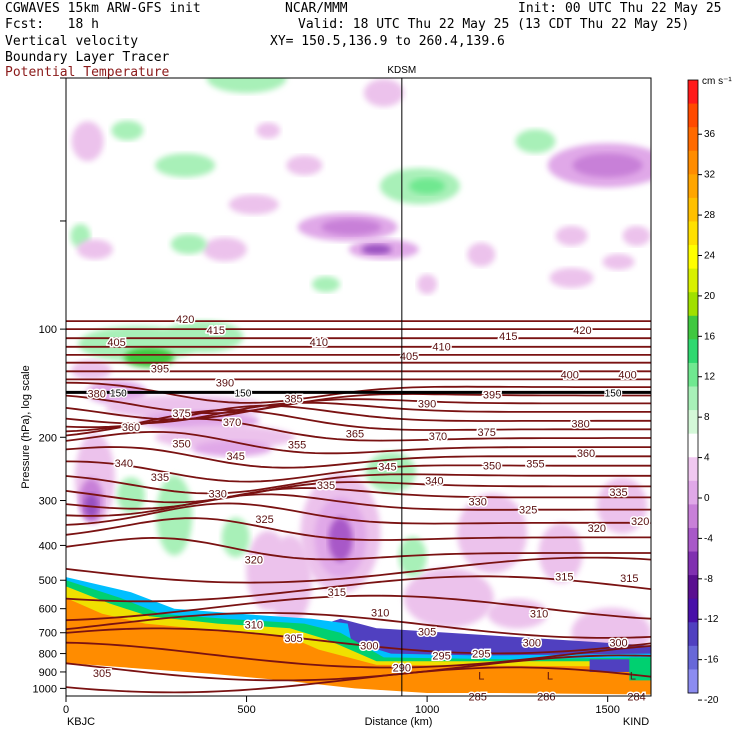 This screenshot has height=740, width=740. What do you see at coordinates (570, 376) in the screenshot?
I see `theta-label: 400` at bounding box center [570, 376].